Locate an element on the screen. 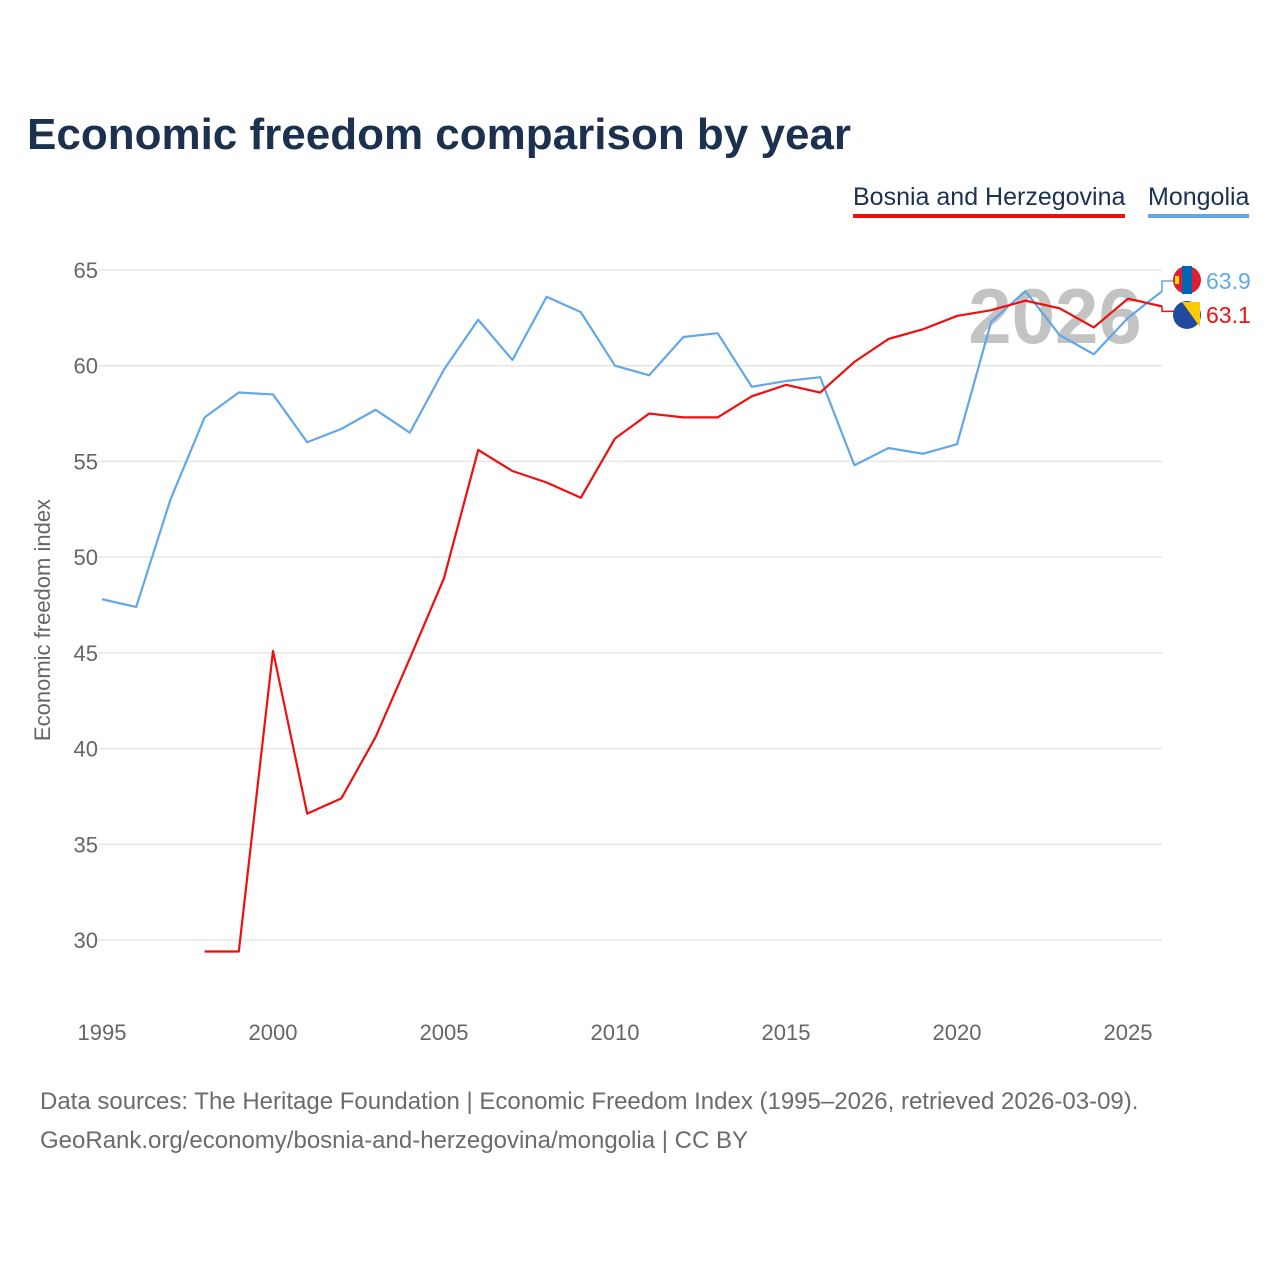 The image size is (1280, 1280). x-tick-label: 1995 is located at coordinates (102, 1032).